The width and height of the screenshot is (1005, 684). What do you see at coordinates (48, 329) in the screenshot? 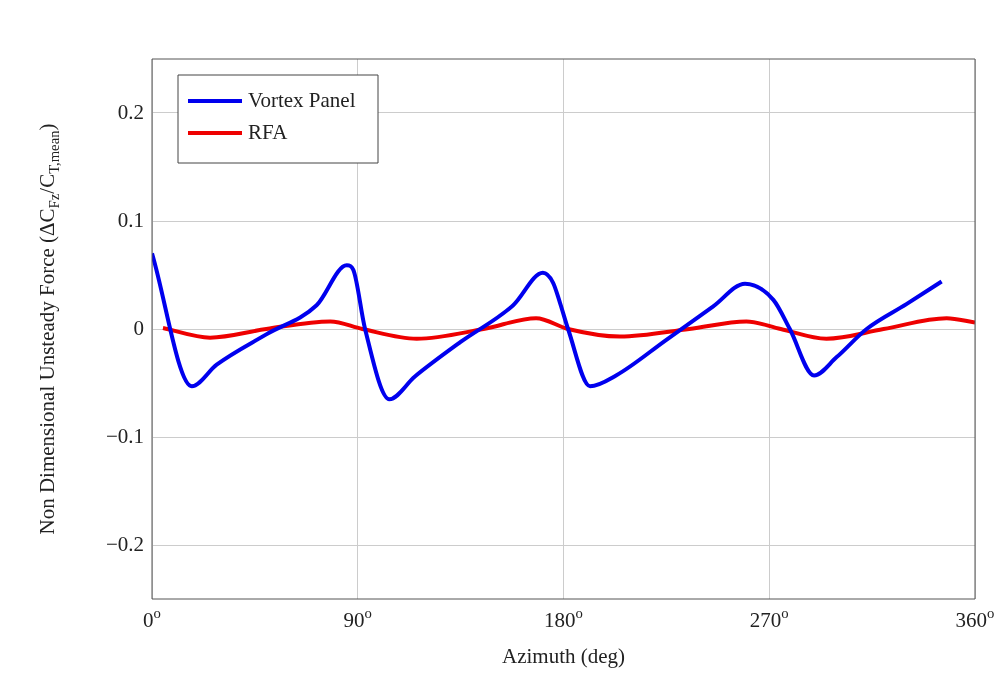
I see `y-axis-title: Non Dimensional Unsteady Force (ΔCFz/CT,mean)` at bounding box center [48, 329].